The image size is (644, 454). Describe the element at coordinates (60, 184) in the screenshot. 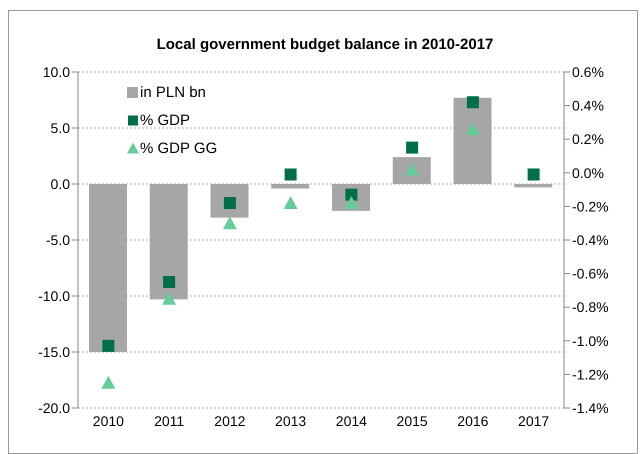

I see `y-tick-label: 0.0` at that location.